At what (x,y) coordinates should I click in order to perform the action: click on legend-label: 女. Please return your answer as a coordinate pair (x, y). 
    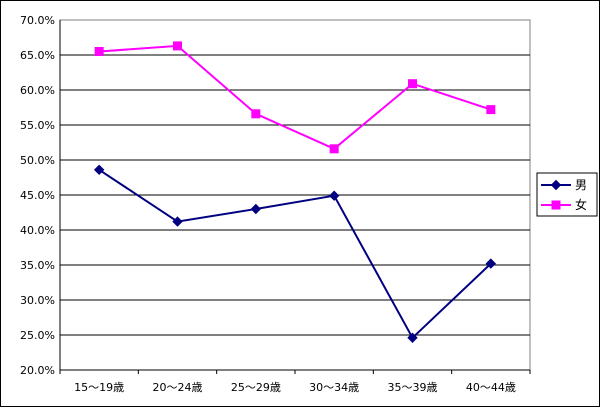
    Looking at the image, I should click on (581, 204).